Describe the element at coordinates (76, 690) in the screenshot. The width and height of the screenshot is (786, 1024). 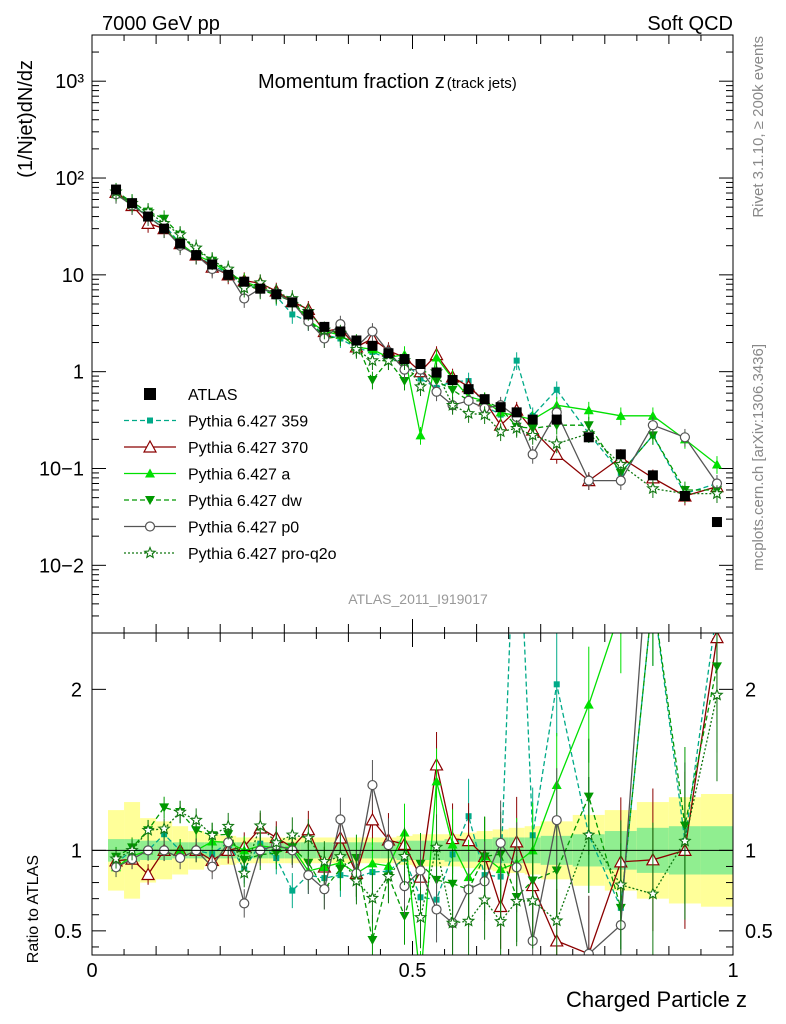
I see `ratio-y-tick-label: 2` at that location.